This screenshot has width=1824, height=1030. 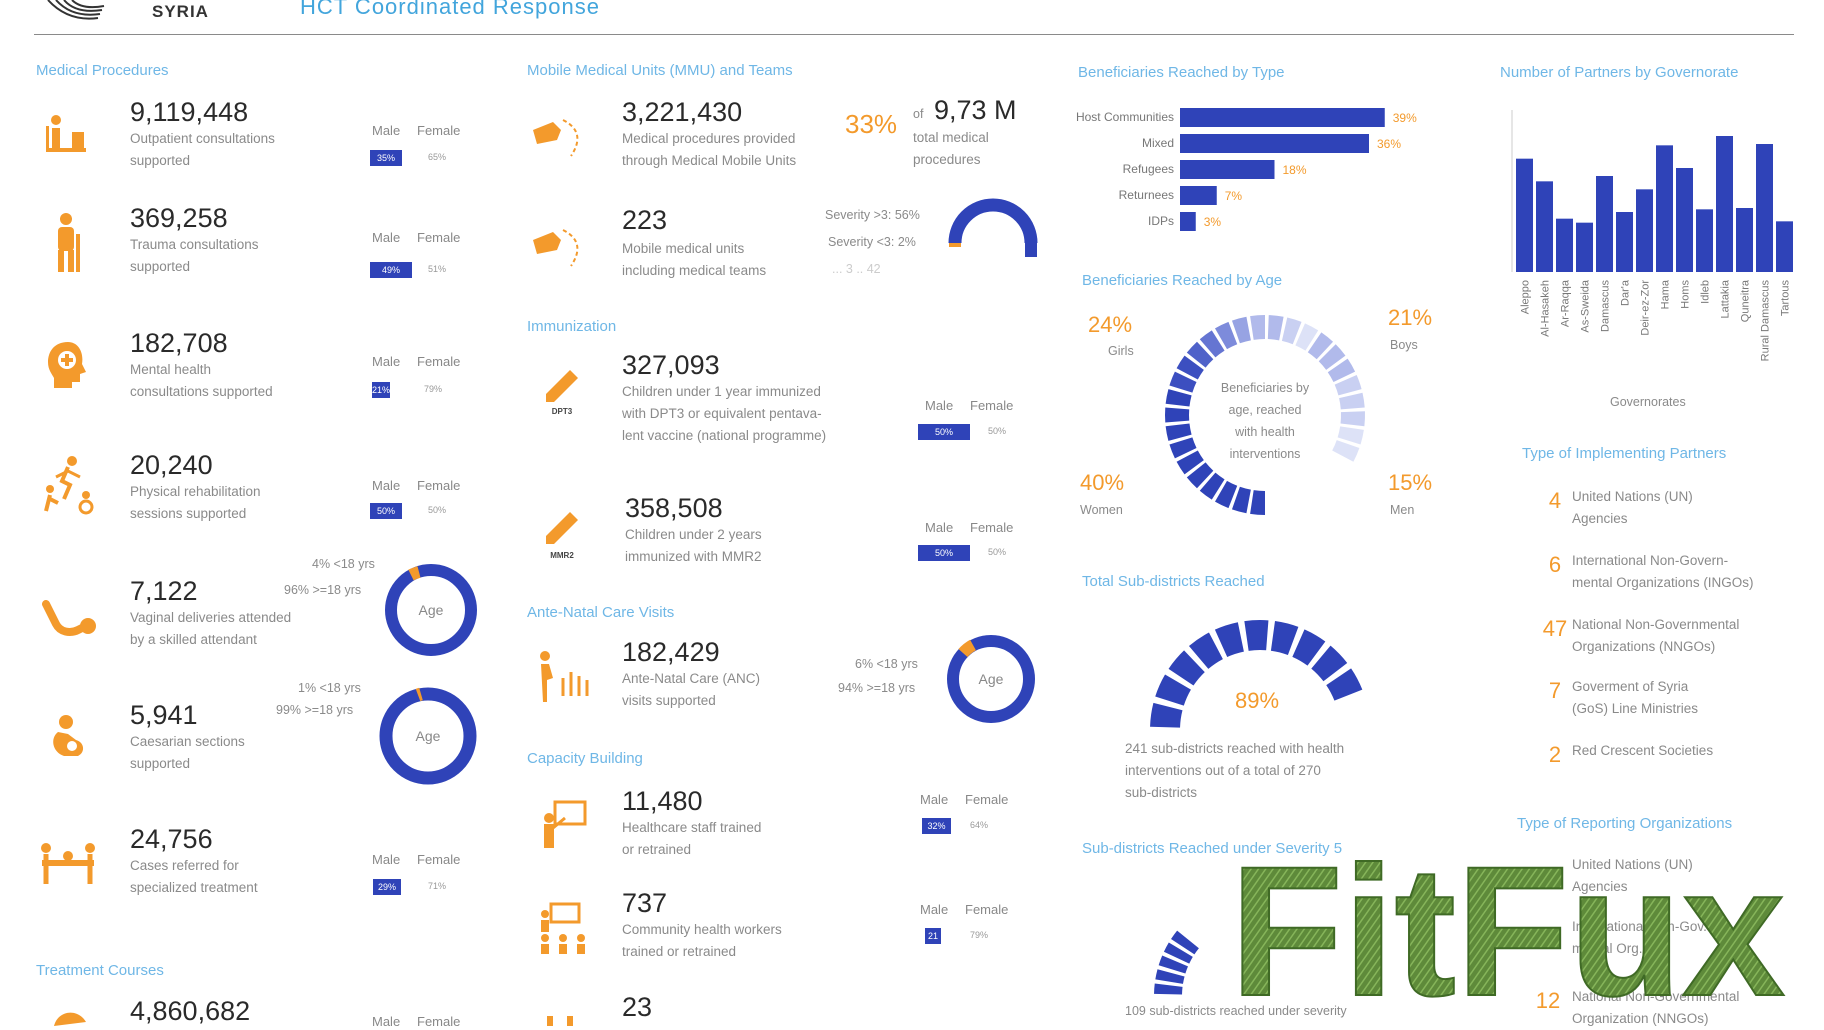 What do you see at coordinates (571, 326) in the screenshot?
I see `section-title-immunization: Immunization` at bounding box center [571, 326].